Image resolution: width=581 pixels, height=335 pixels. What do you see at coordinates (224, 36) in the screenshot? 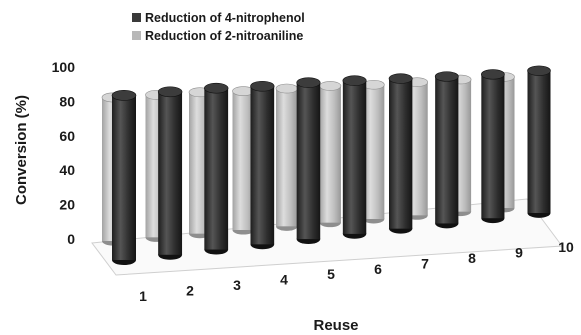
I see `legend-label-series-1: Reduction of 2-nitroaniline` at bounding box center [224, 36].